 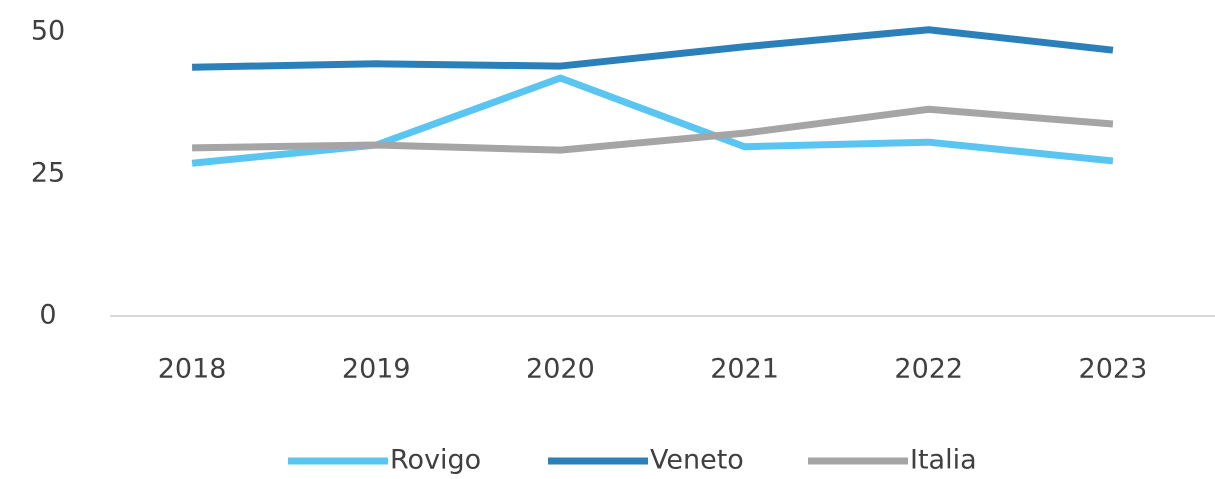 What do you see at coordinates (1113, 369) in the screenshot?
I see `x-tick-label: 2023` at bounding box center [1113, 369].